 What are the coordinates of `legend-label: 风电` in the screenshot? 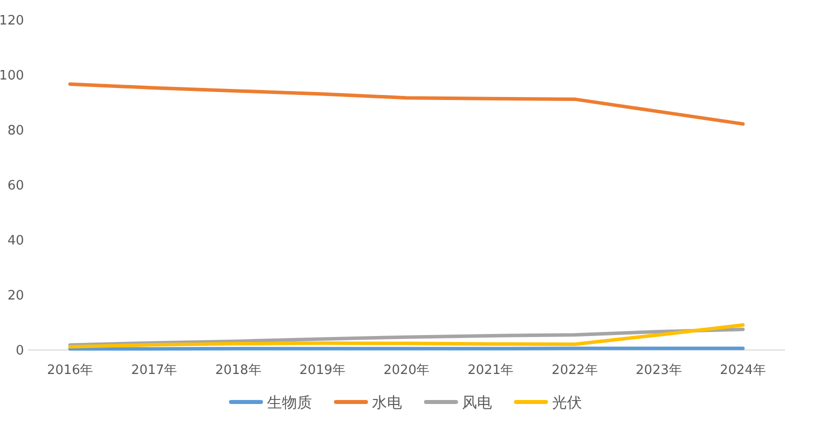 It's located at (477, 403).